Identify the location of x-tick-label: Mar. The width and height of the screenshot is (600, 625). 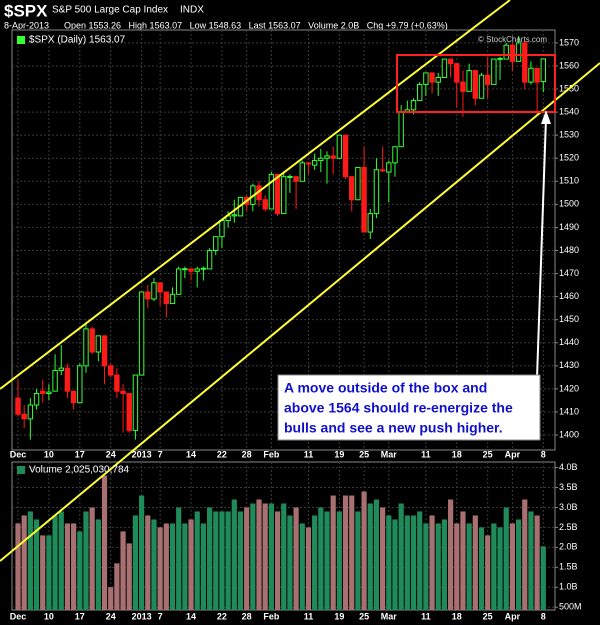
(389, 454).